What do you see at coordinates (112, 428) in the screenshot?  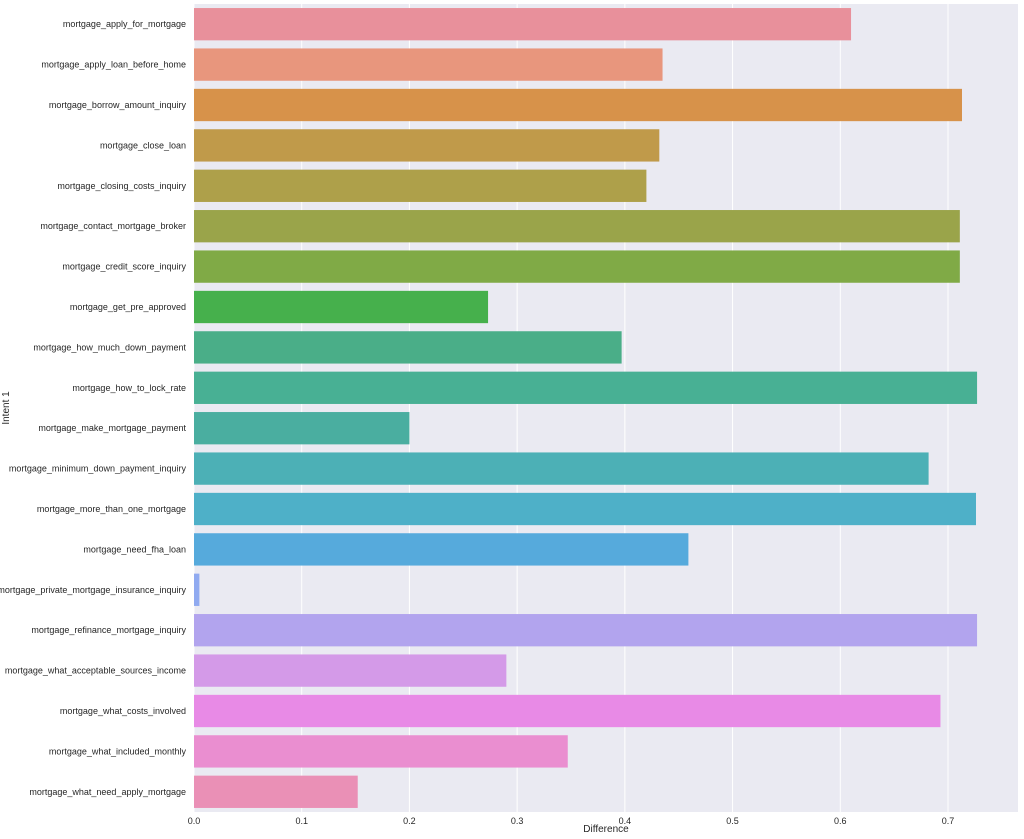 I see `category-label: mortgage_make_mortgage_payment` at bounding box center [112, 428].